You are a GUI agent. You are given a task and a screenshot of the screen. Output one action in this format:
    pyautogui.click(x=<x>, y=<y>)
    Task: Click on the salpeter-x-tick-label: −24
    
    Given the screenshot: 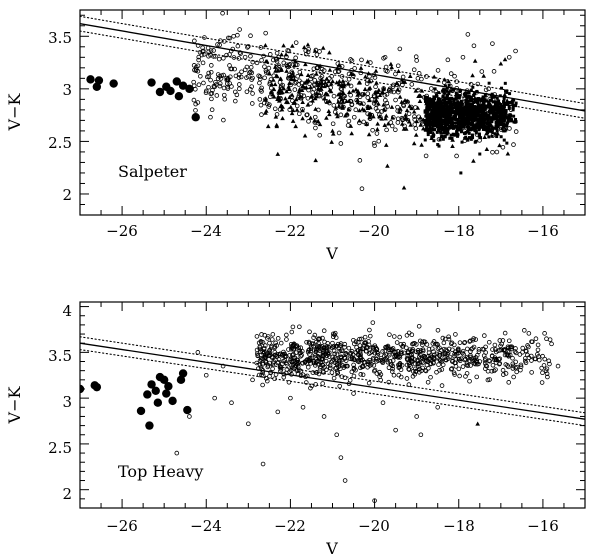 What is the action you would take?
    pyautogui.click(x=206, y=231)
    